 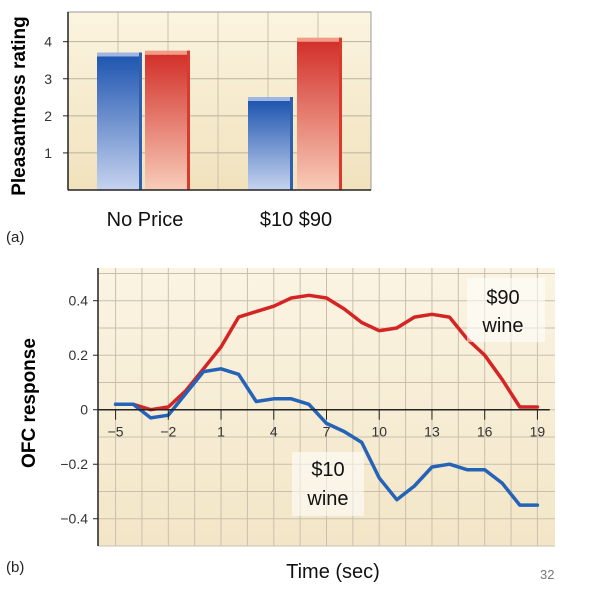 What do you see at coordinates (15, 567) in the screenshot?
I see `panel-b-label: (b)` at bounding box center [15, 567].